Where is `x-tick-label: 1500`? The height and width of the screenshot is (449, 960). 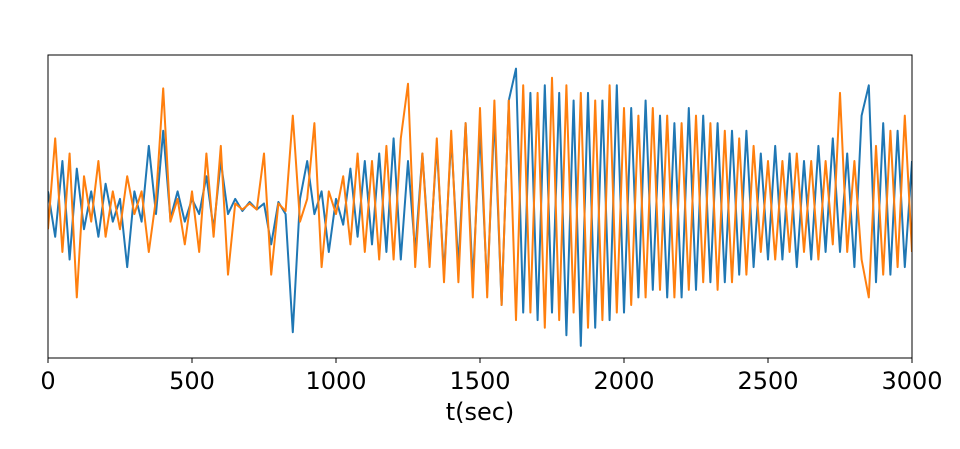
x-tick-label: 1500 is located at coordinates (479, 381).